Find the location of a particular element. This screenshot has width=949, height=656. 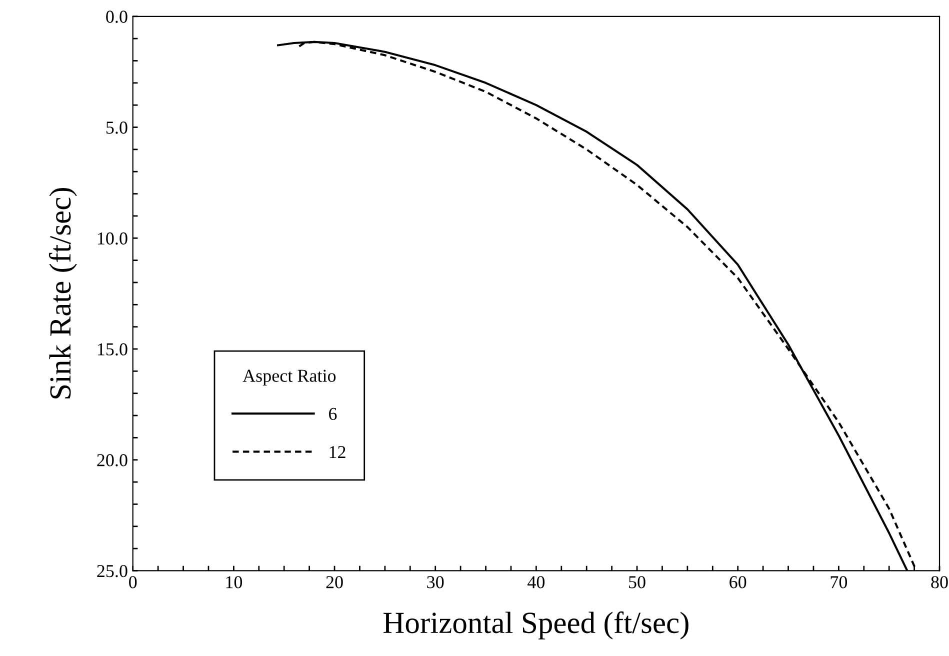

y-tick-label: 0.0 is located at coordinates (117, 16).